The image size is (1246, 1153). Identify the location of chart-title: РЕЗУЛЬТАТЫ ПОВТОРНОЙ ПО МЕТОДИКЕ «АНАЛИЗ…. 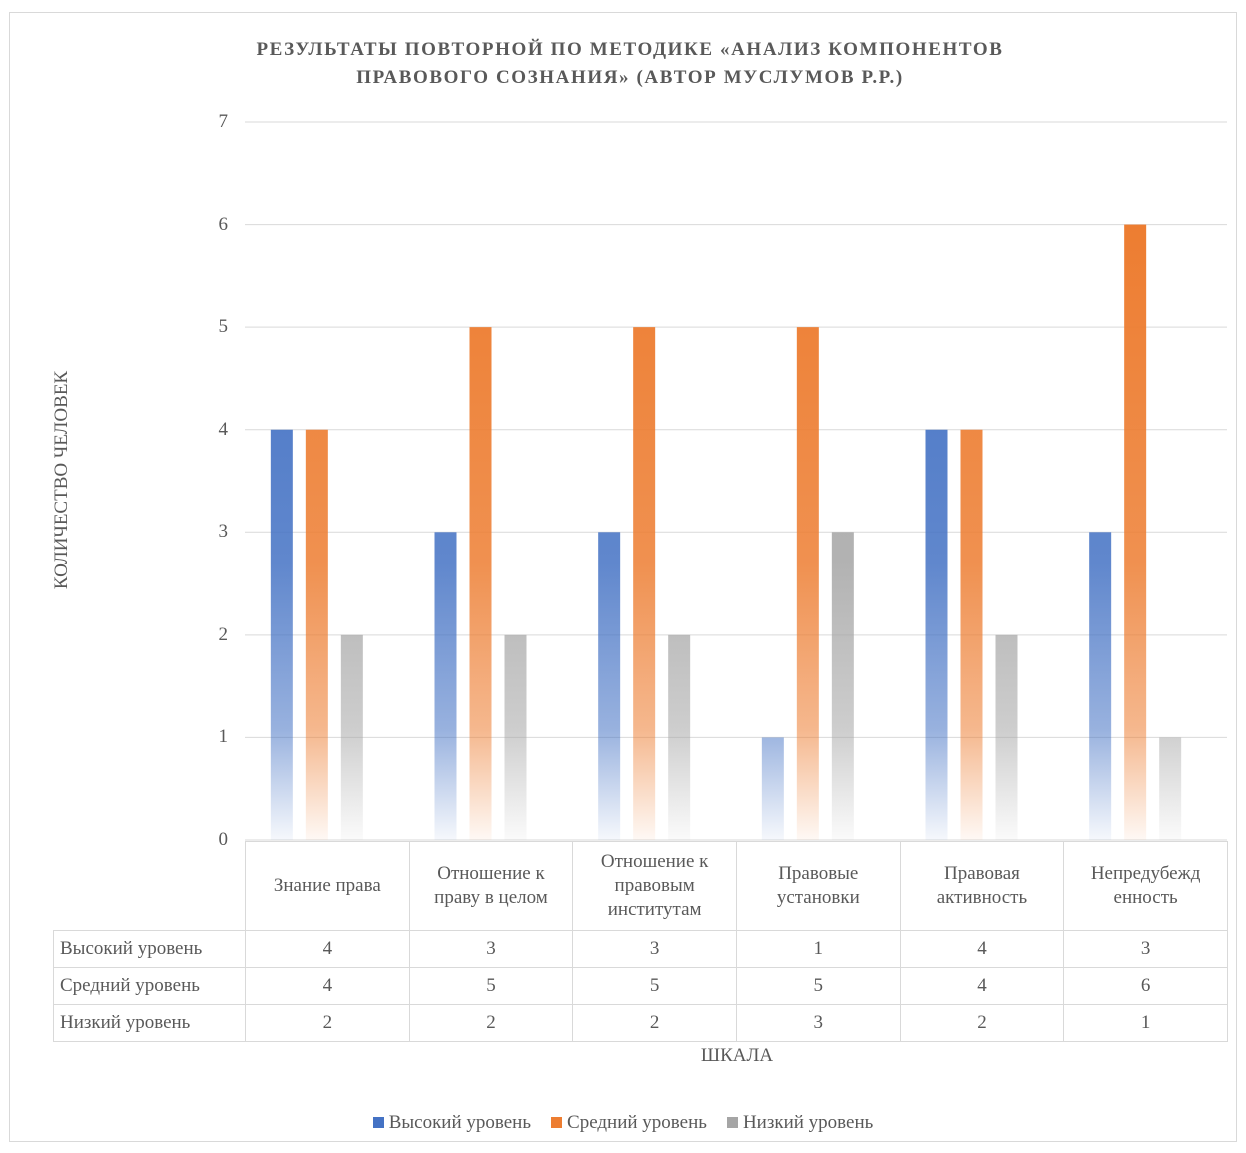
(630, 64).